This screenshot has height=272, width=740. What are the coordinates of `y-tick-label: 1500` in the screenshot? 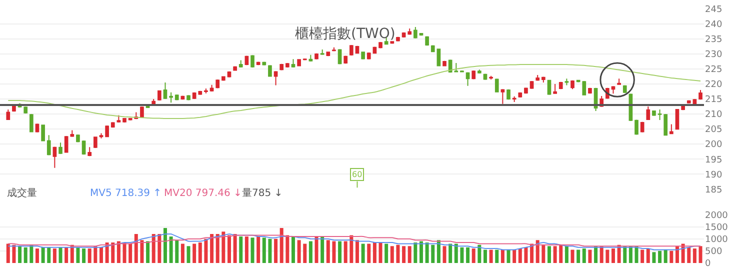 It's located at (716, 227).